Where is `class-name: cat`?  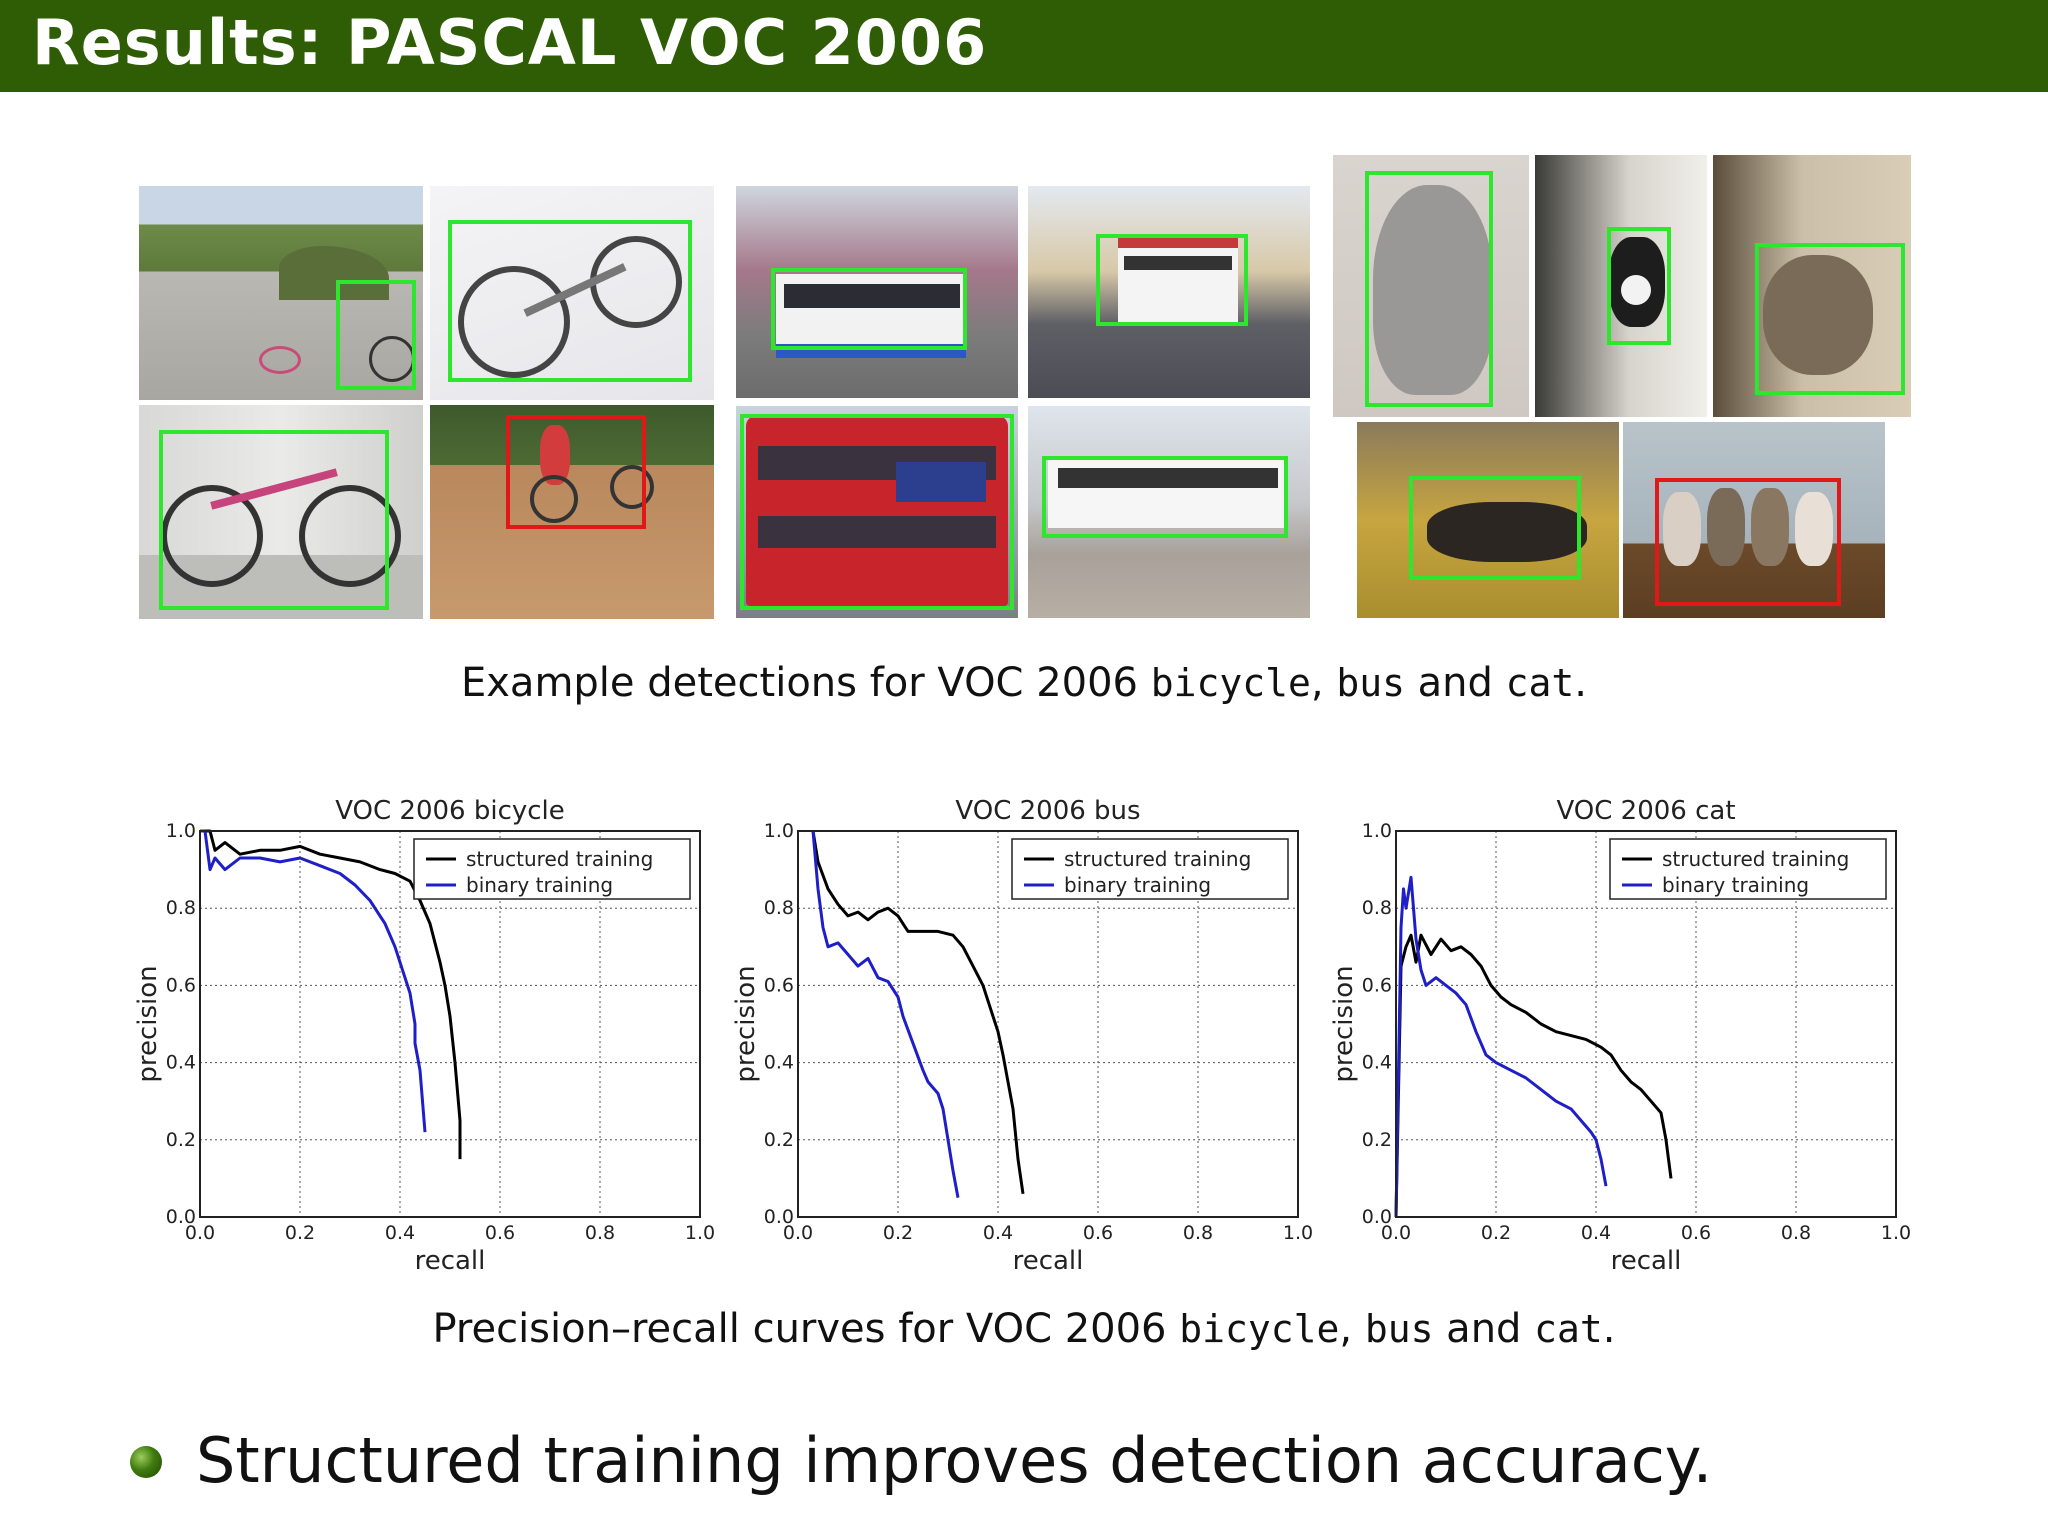 class-name: cat is located at coordinates (1568, 1329).